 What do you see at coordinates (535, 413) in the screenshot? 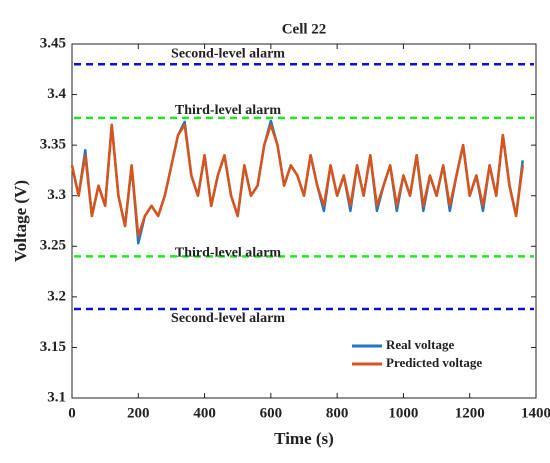
I see `x-tick-label: 1400` at bounding box center [535, 413].